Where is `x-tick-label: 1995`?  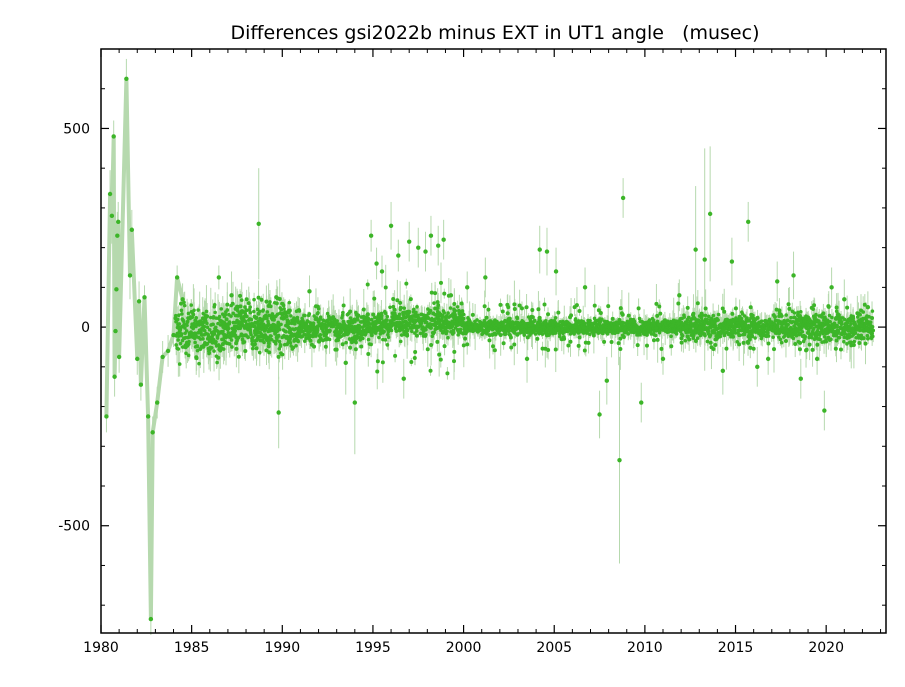
x-tick-label: 1995 is located at coordinates (373, 648).